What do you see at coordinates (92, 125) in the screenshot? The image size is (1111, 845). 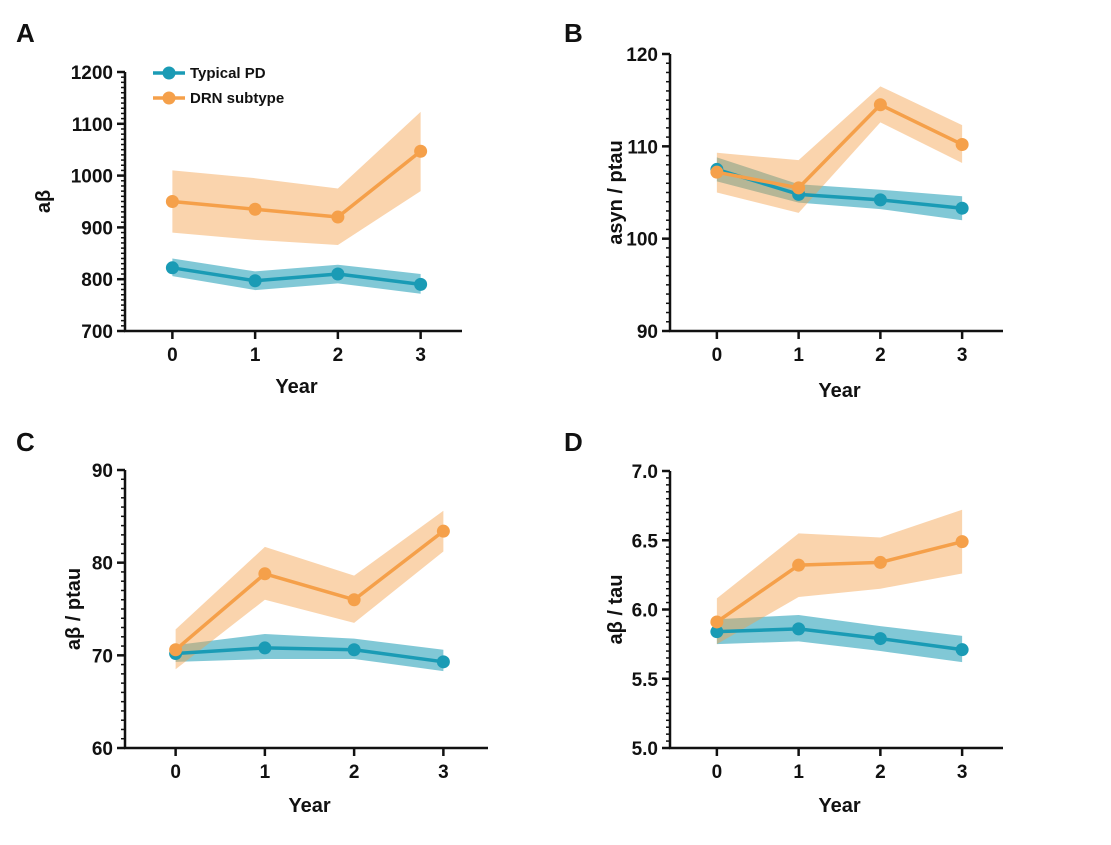 I see `y-tick-label: 1100` at bounding box center [92, 125].